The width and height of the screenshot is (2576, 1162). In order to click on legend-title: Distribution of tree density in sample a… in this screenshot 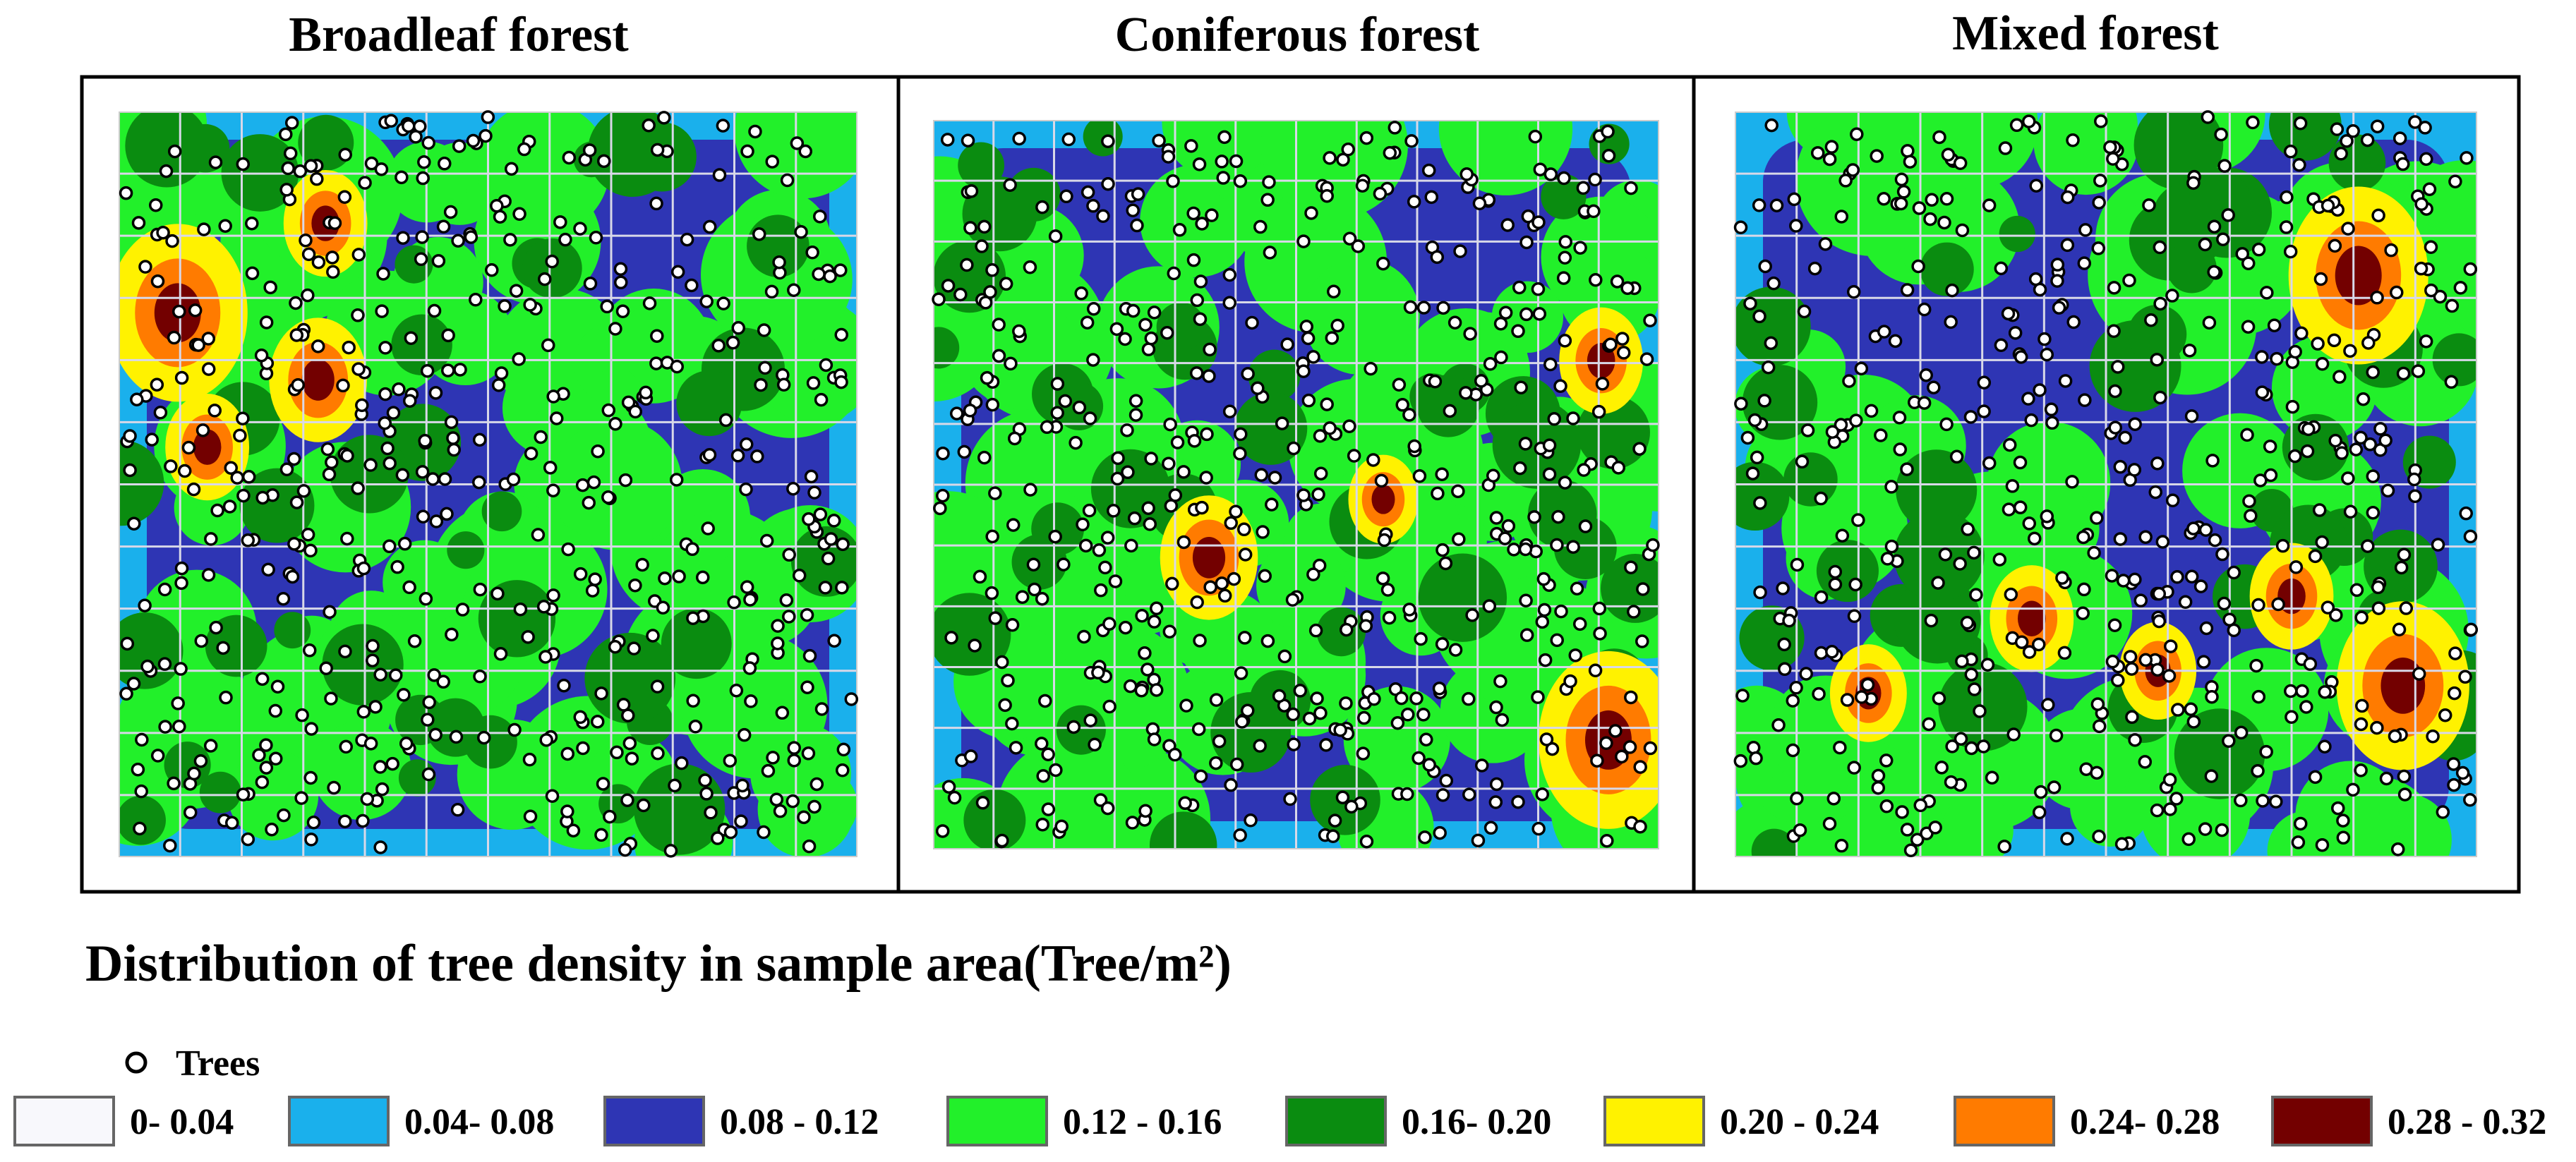, I will do `click(658, 964)`.